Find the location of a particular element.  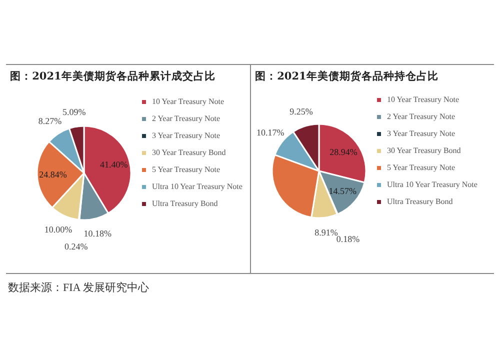

data-label: 24.84% is located at coordinates (53, 175).